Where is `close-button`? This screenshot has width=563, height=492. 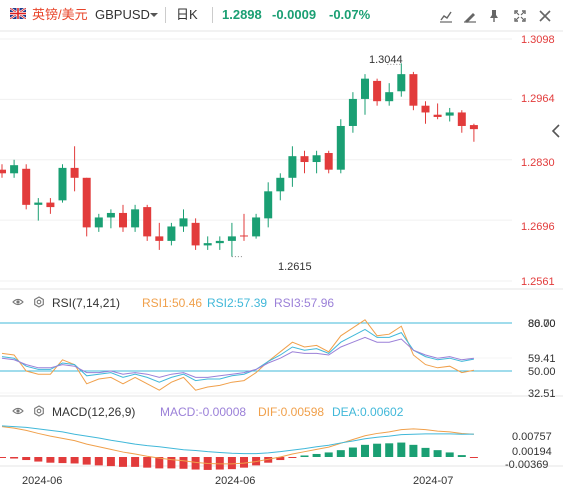 close-button is located at coordinates (545, 16).